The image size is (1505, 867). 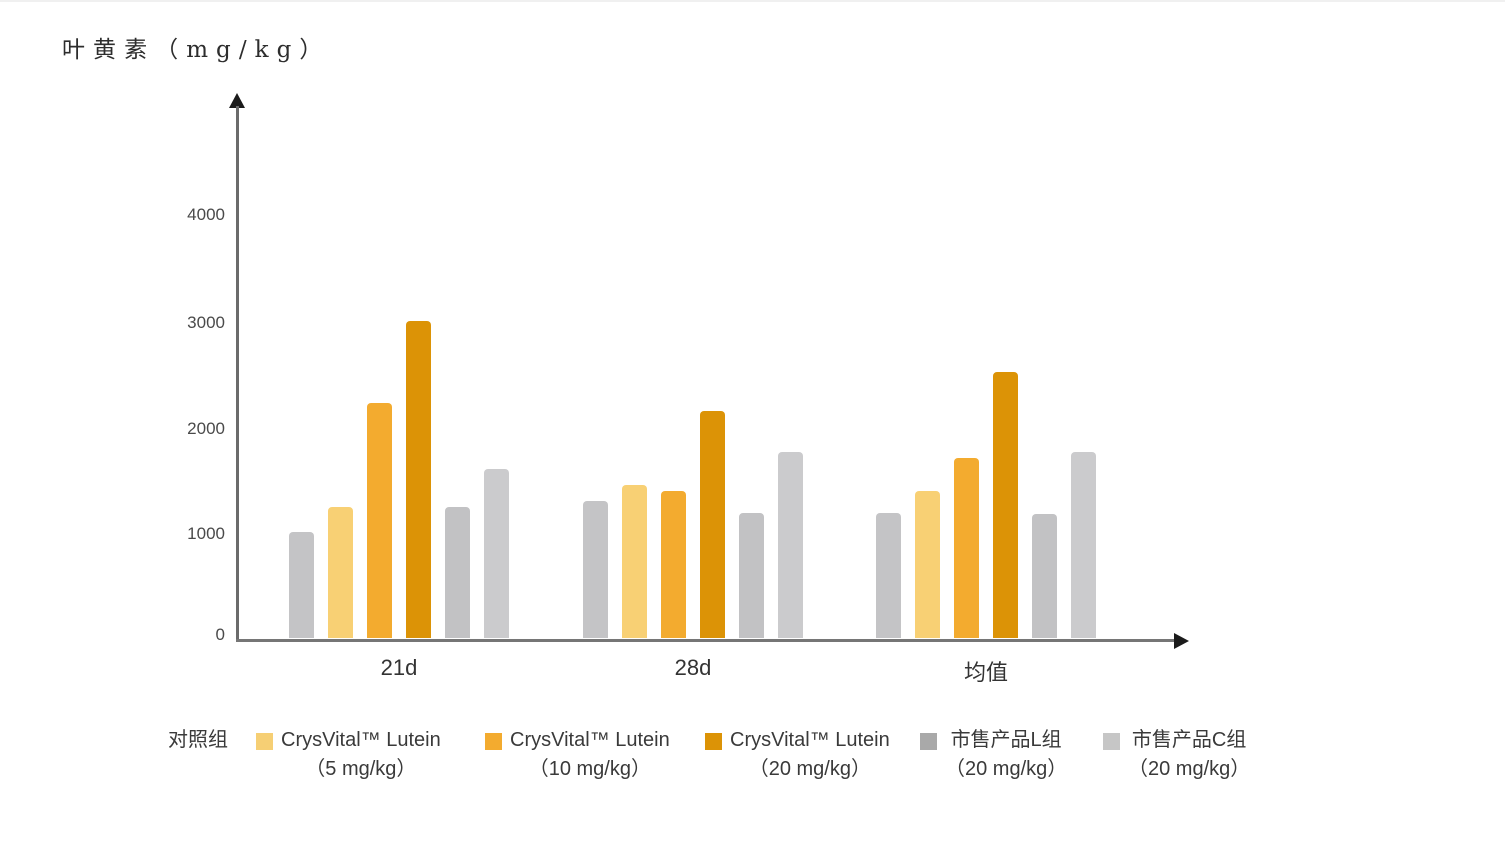 I want to click on legend-item: CrysVital™ Lutein （5 mg/kg）, so click(x=348, y=755).